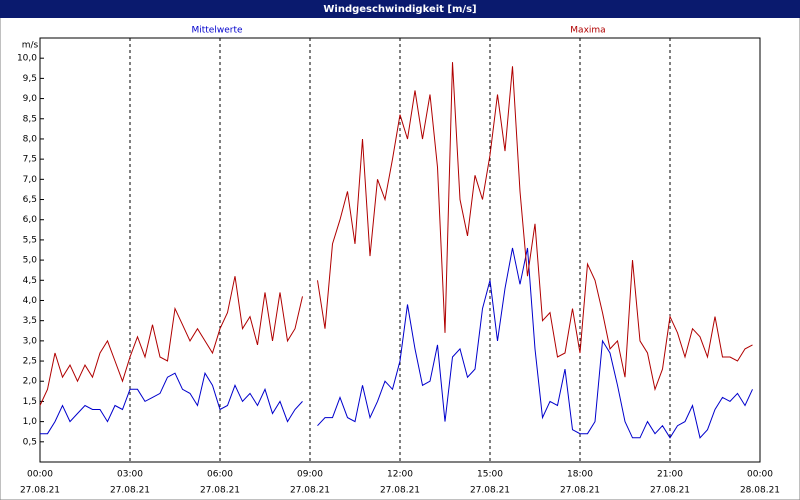  I want to click on y-tick-label: 9,5, so click(30, 79).